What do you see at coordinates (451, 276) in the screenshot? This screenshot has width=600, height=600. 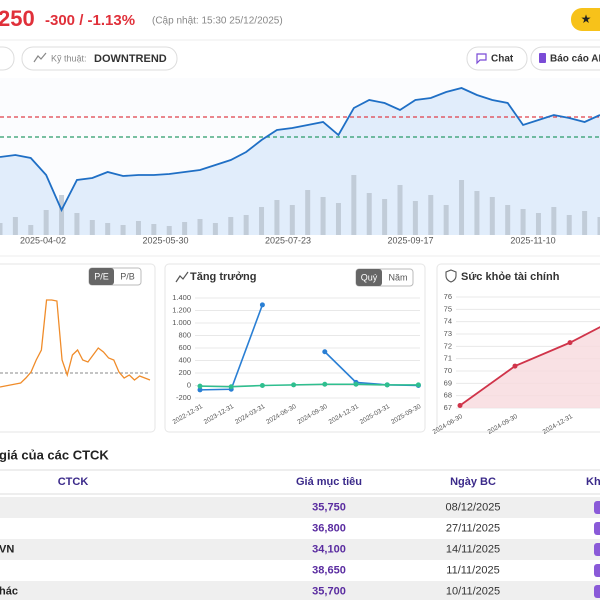 I see `shield-icon` at bounding box center [451, 276].